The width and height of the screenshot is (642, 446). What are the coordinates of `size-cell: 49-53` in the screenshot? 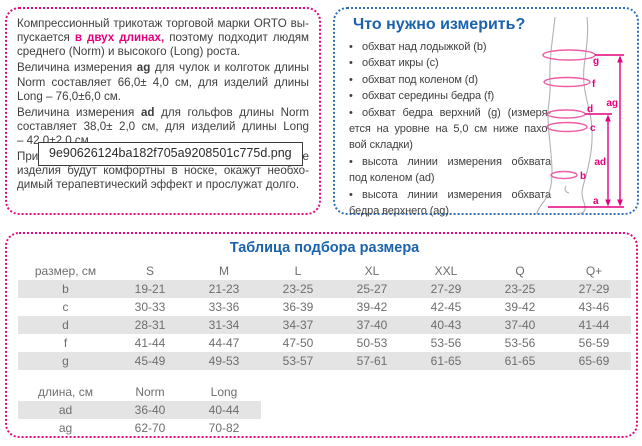 It's located at (224, 361).